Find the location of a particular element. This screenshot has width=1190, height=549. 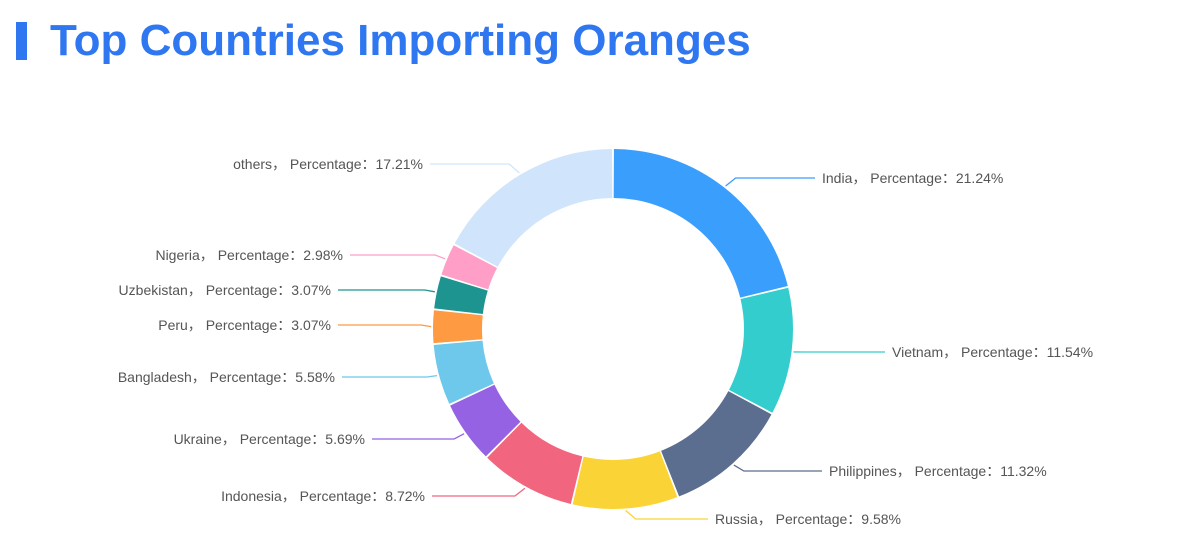

leader-line-philippines is located at coordinates (777, 468).